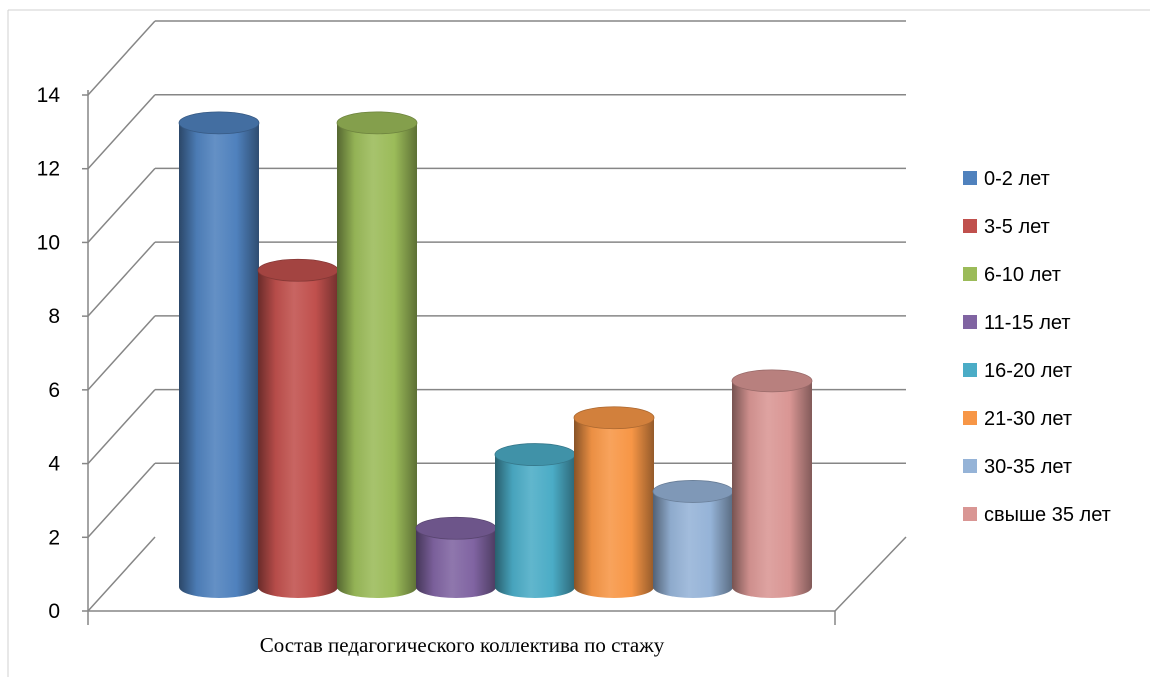 This screenshot has height=677, width=1150. I want to click on legend-label: 3-5 лет, so click(1017, 227).